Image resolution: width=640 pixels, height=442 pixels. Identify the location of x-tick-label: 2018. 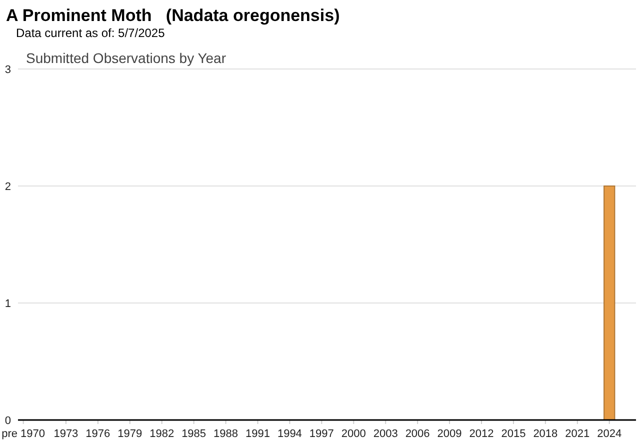
(545, 434).